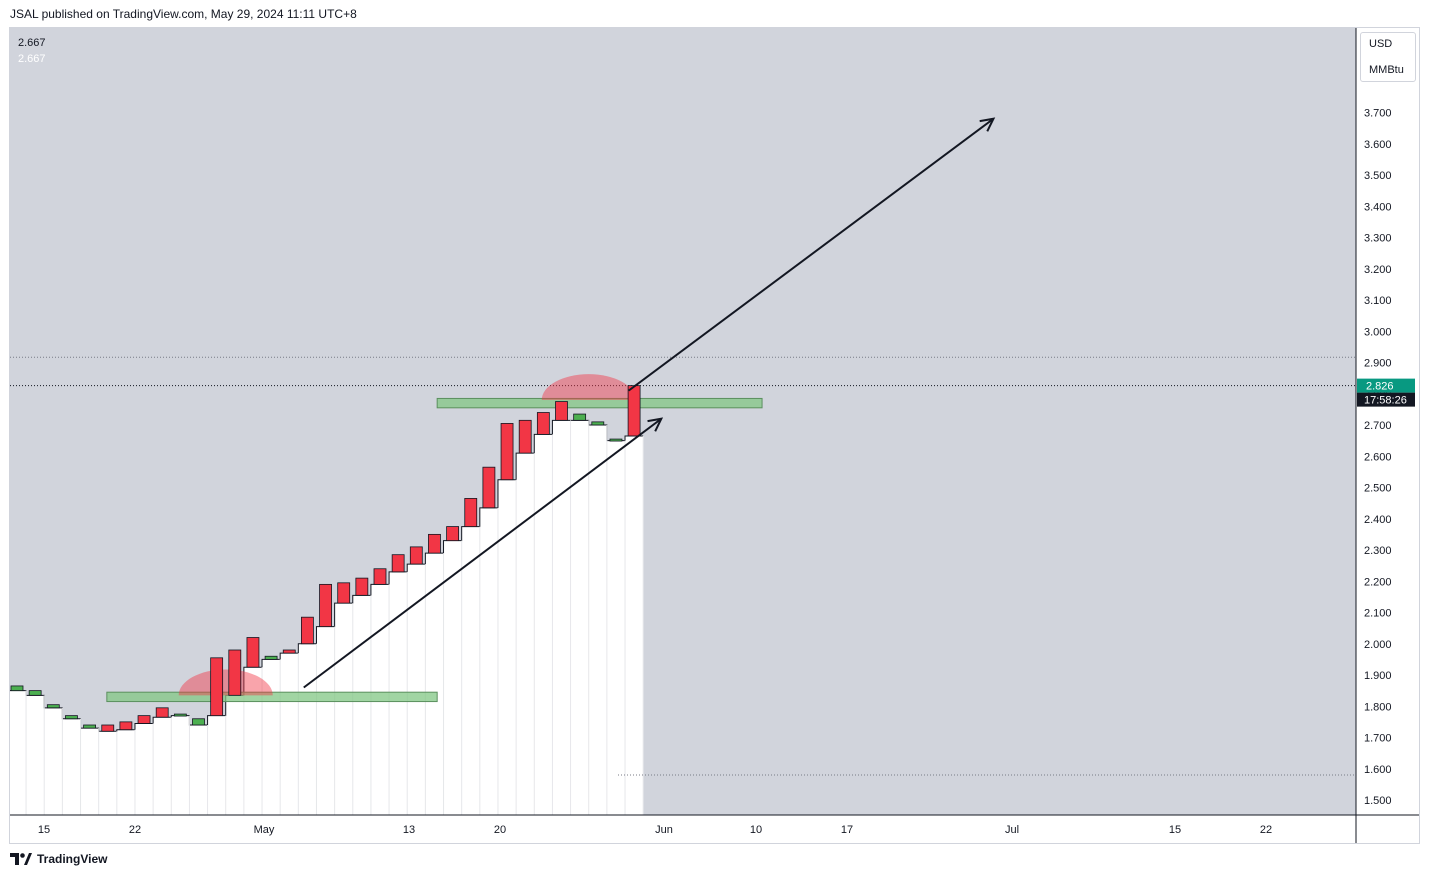 The image size is (1430, 879). What do you see at coordinates (1378, 707) in the screenshot?
I see `price-tick-label: 1.800` at bounding box center [1378, 707].